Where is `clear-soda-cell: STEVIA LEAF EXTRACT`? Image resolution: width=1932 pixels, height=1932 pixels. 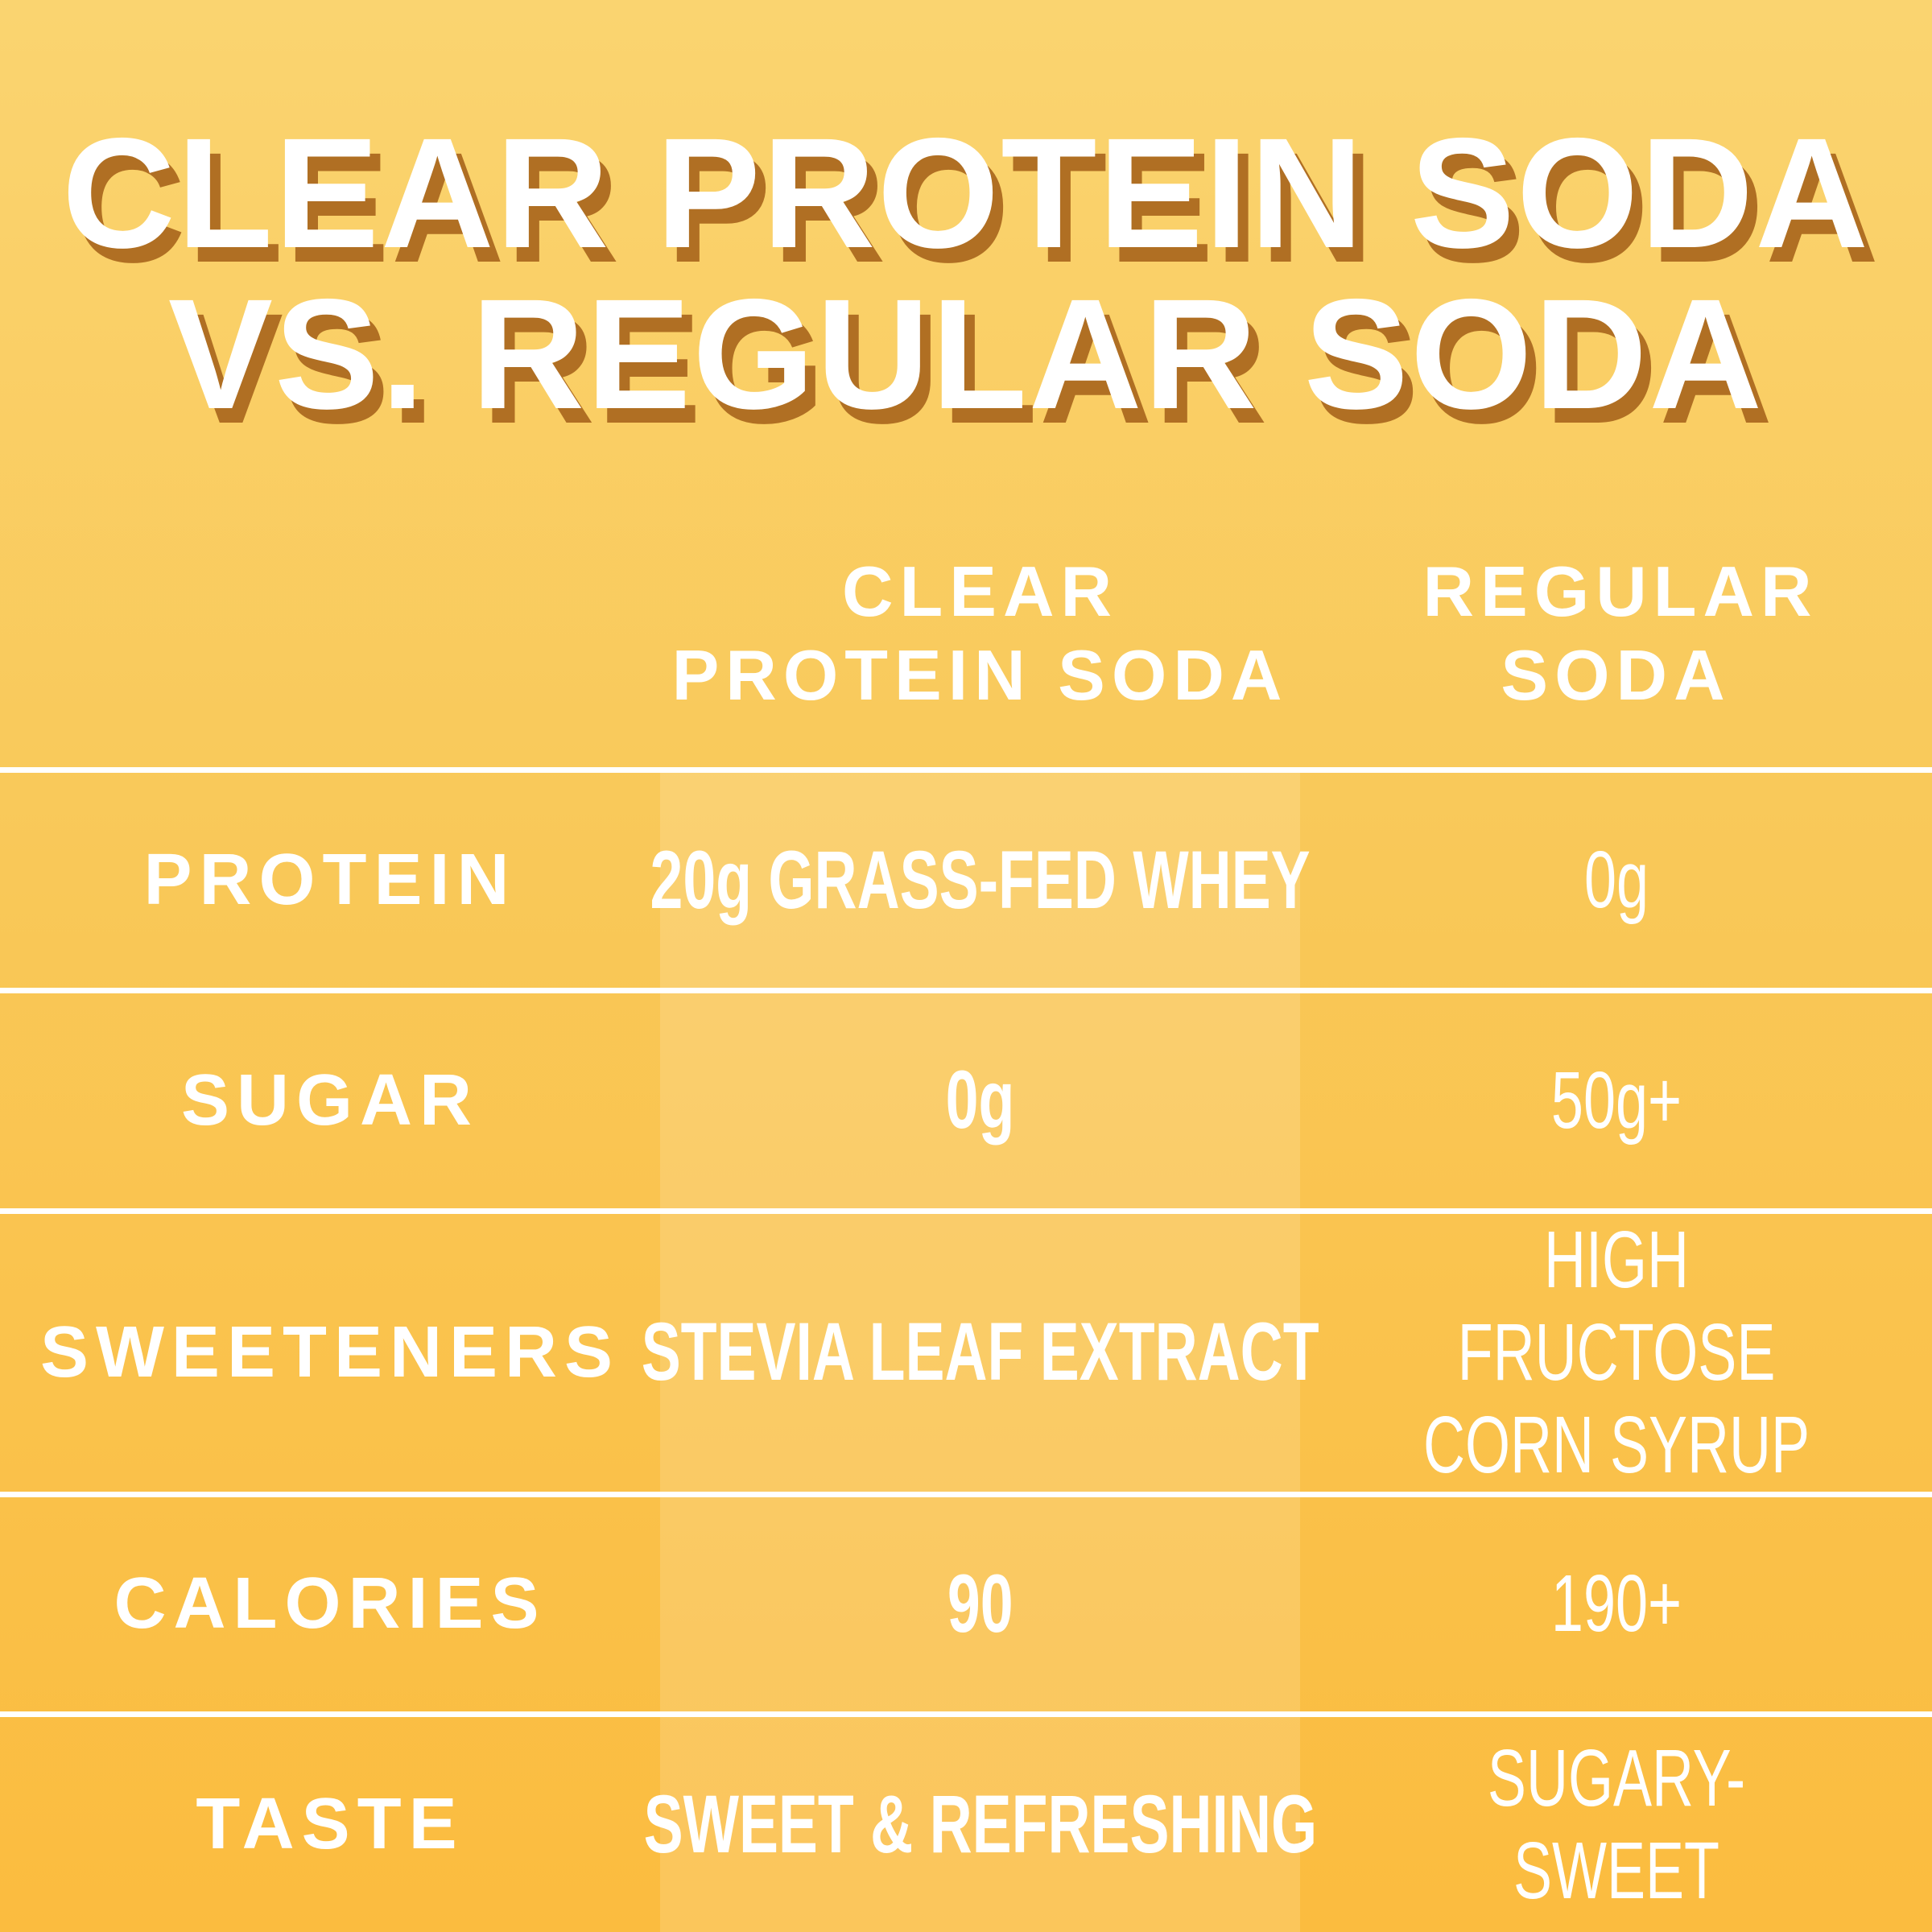 clear-soda-cell: STEVIA LEAF EXTRACT is located at coordinates (980, 1353).